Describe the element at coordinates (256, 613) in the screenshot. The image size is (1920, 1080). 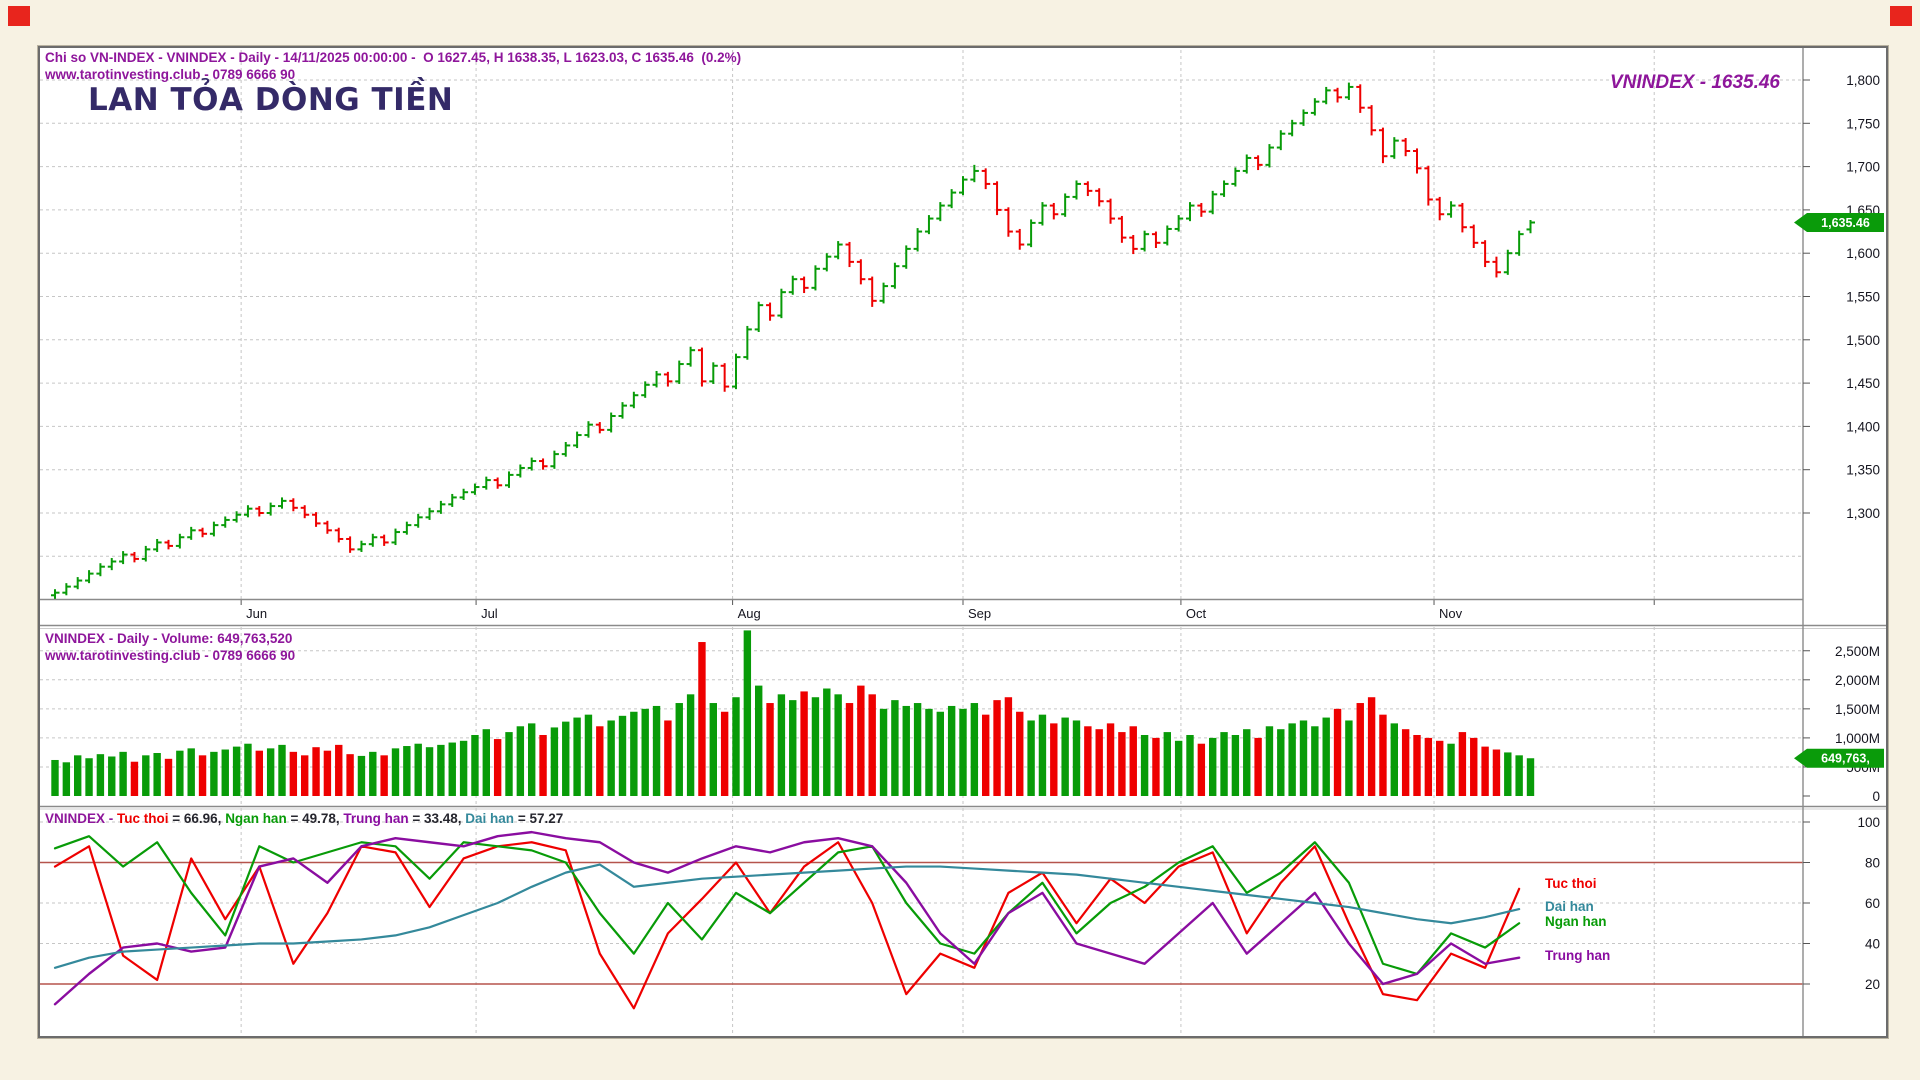
I see `month-label: Jun` at that location.